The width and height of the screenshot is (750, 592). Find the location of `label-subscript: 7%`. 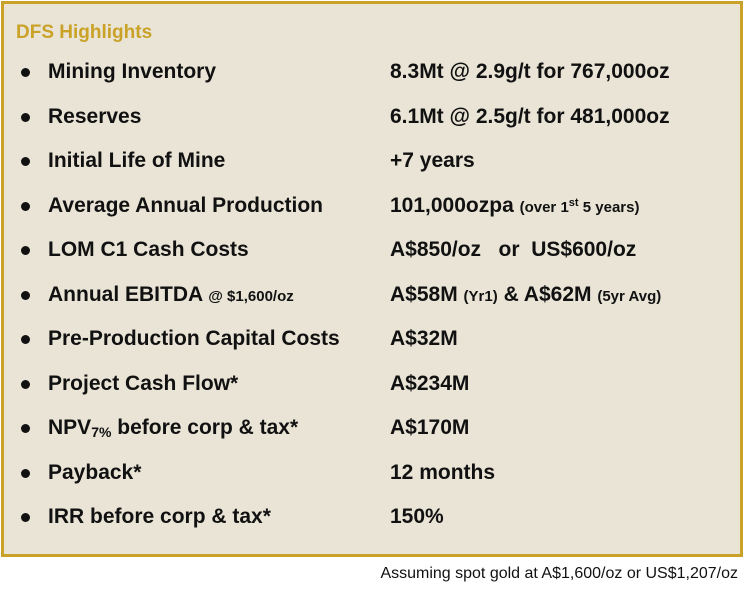

label-subscript: 7% is located at coordinates (101, 432).